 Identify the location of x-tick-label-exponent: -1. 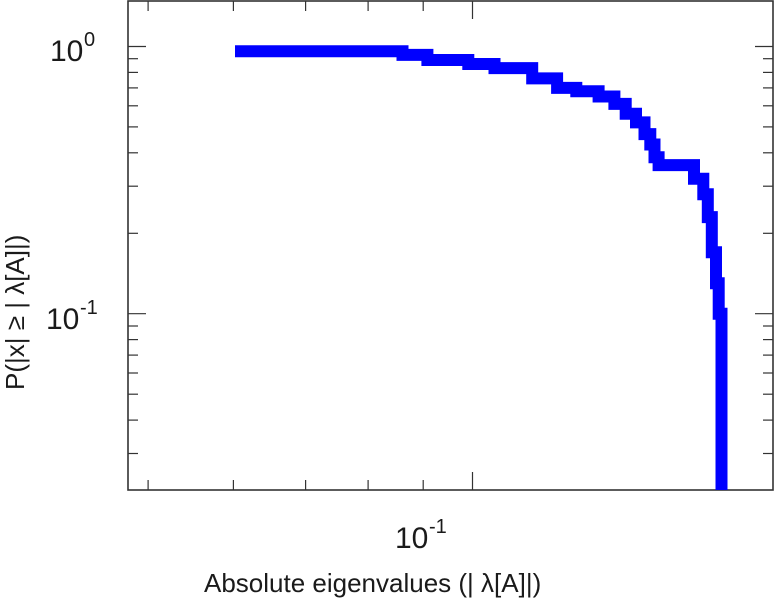
(438, 527).